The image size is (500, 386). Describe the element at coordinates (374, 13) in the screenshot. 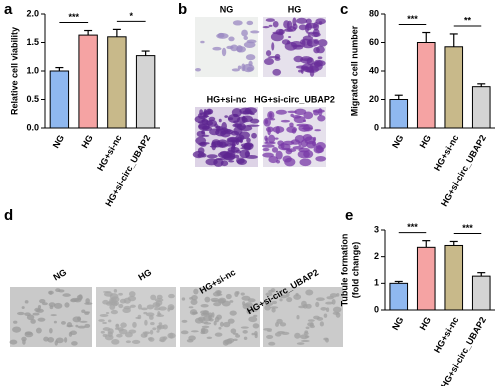

I see `y-tick-label: 80` at that location.